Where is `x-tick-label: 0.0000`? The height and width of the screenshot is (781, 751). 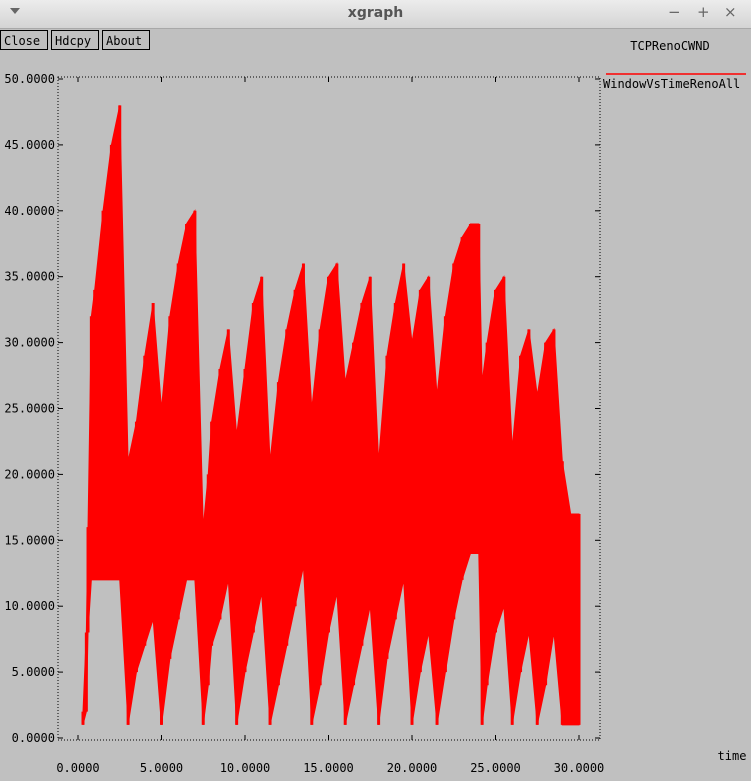
x-tick-label: 0.0000 is located at coordinates (77, 768).